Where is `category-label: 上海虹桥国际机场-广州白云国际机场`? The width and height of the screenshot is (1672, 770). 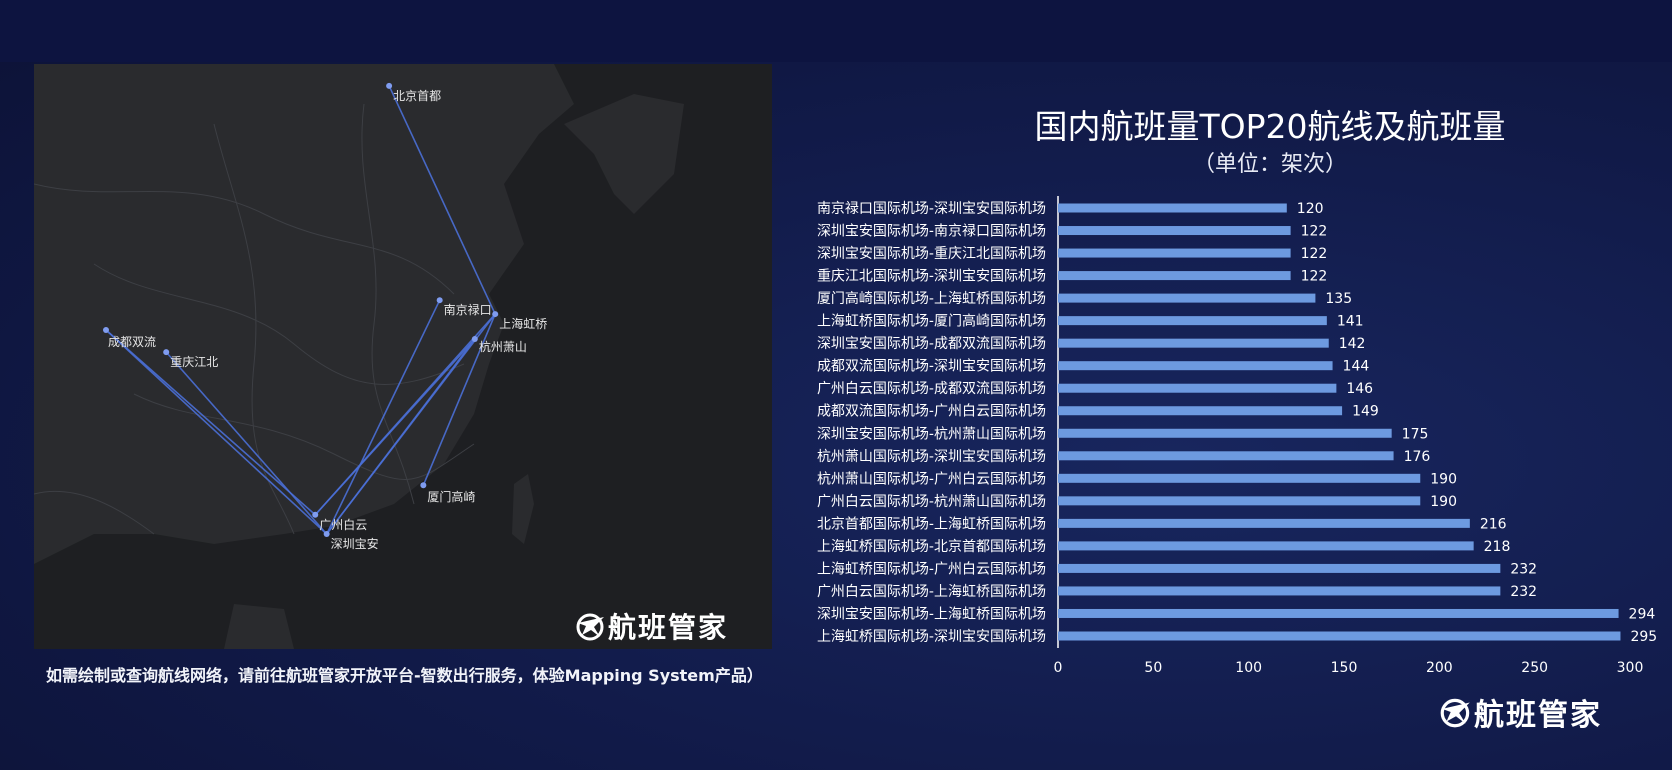 category-label: 上海虹桥国际机场-广州白云国际机场 is located at coordinates (931, 569).